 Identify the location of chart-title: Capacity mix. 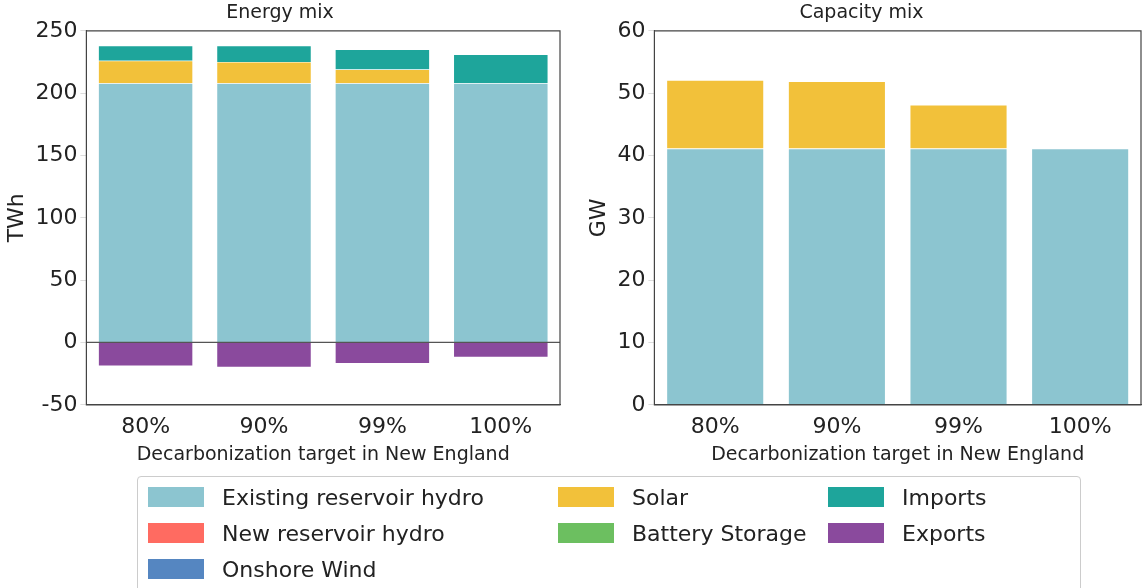
(861, 11).